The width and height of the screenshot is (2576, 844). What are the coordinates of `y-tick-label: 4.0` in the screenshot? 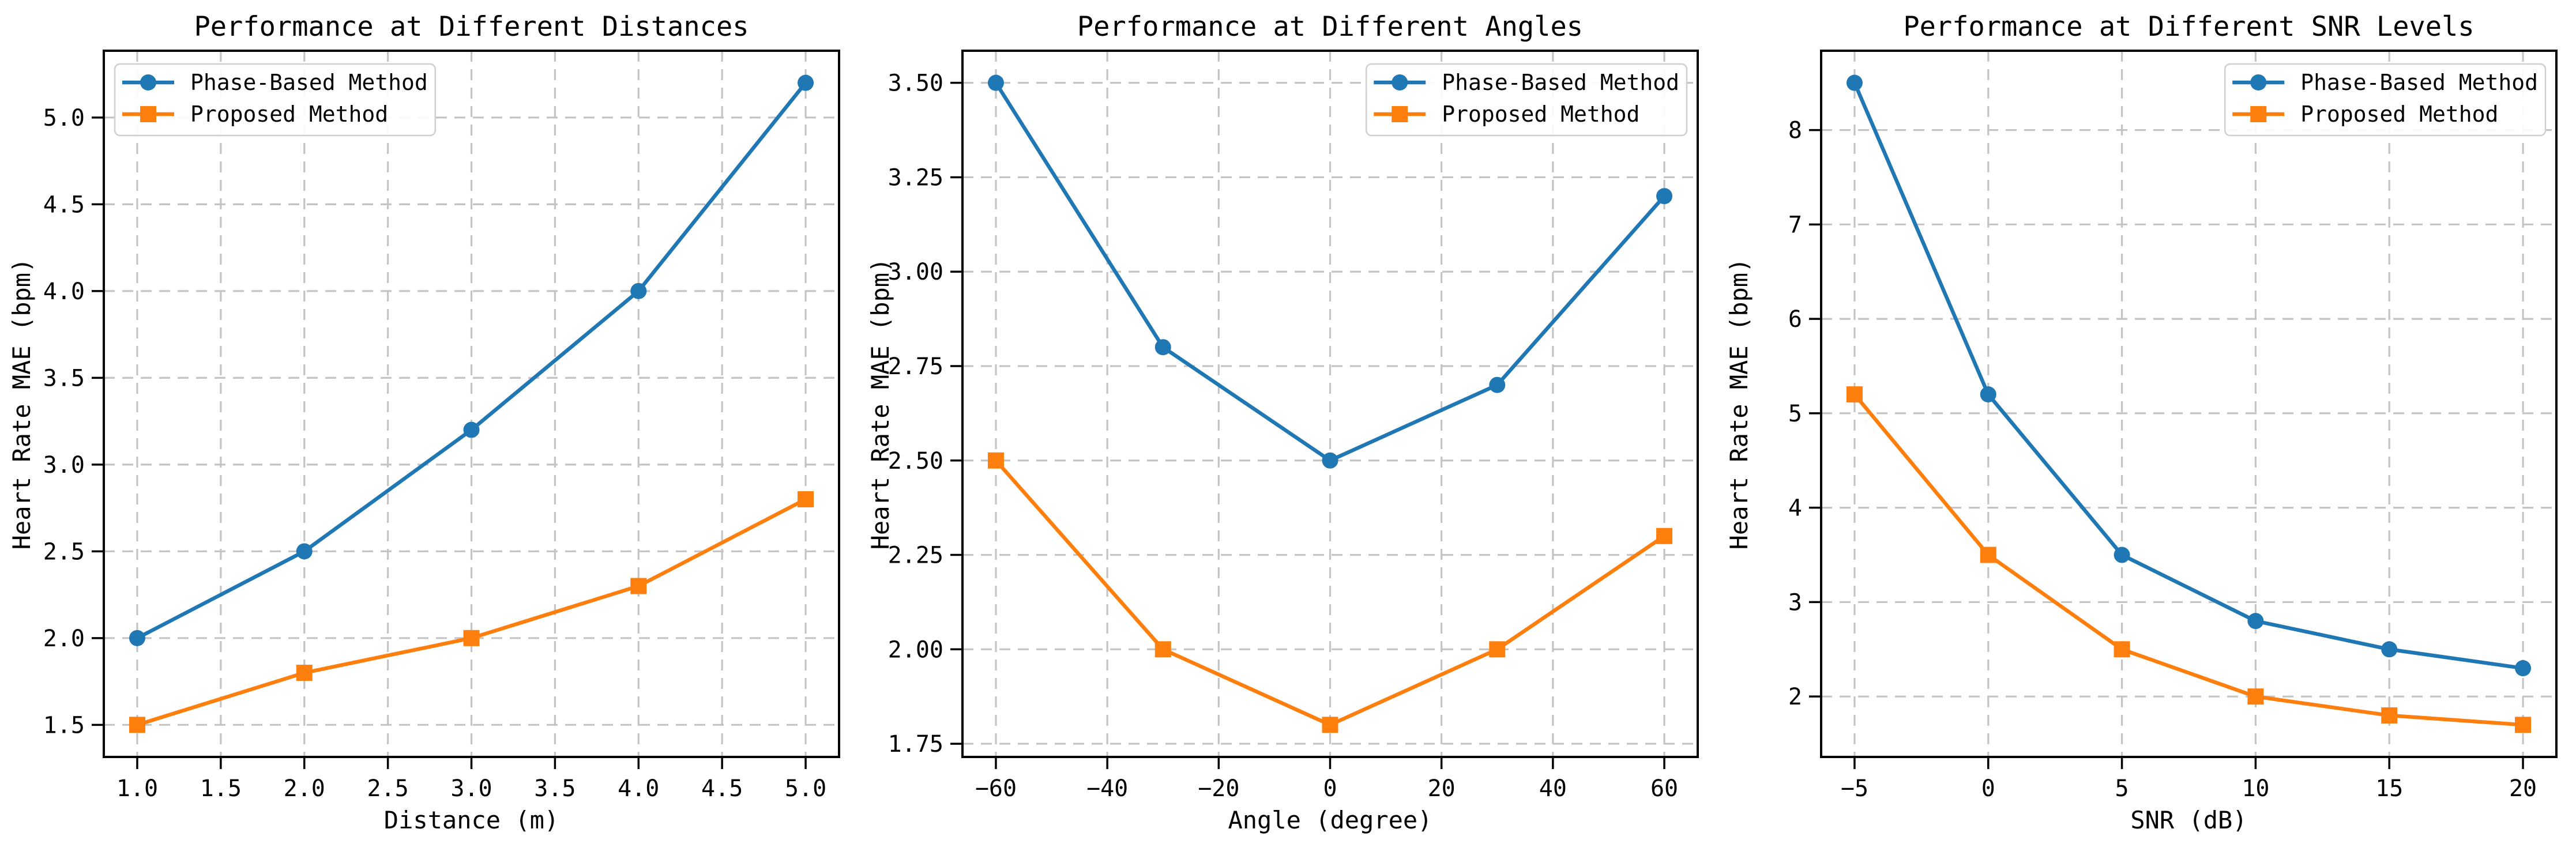 It's located at (64, 291).